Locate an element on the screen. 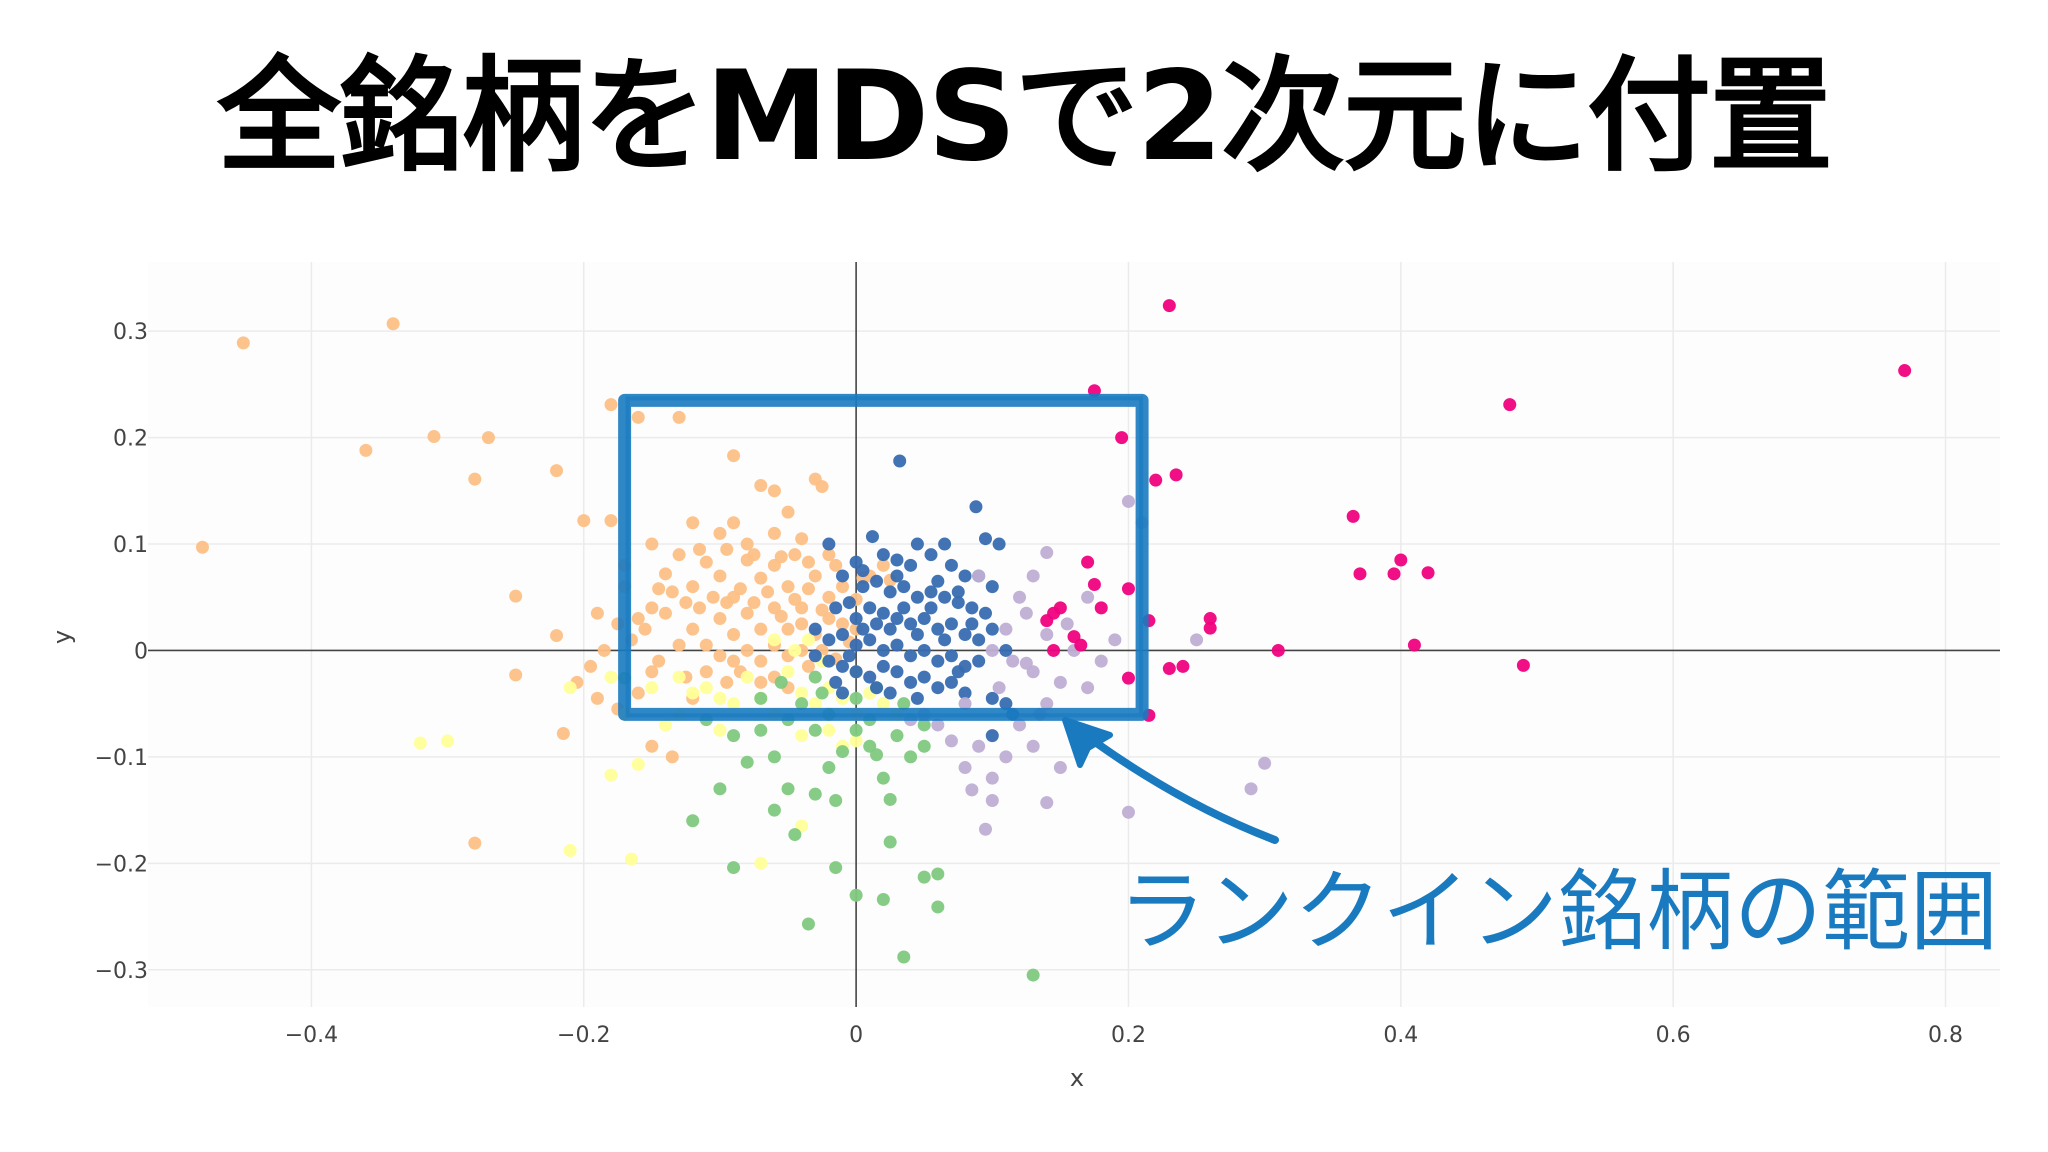 The height and width of the screenshot is (1152, 2048). x-axis-title: x is located at coordinates (1077, 1078).